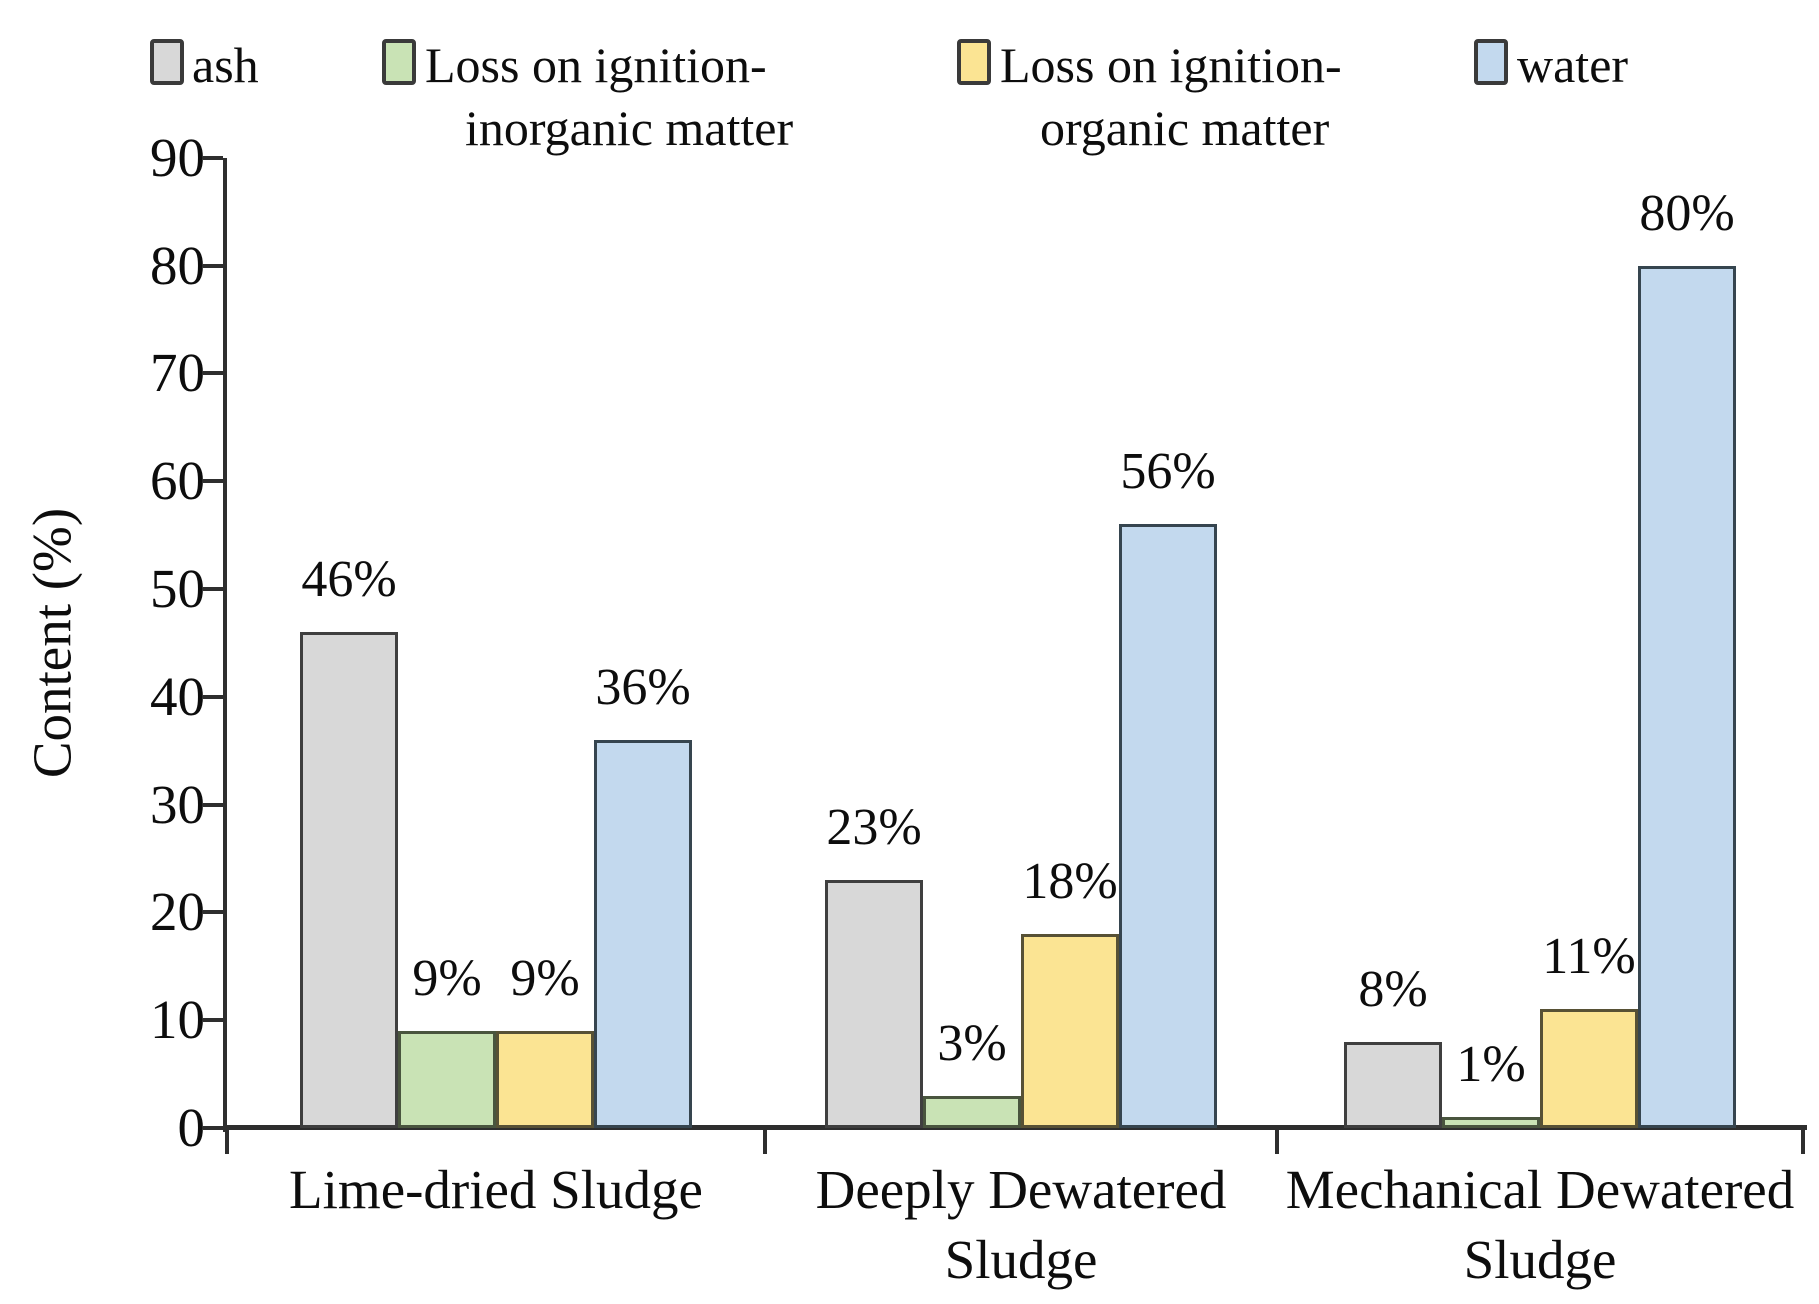 The height and width of the screenshot is (1304, 1819). Describe the element at coordinates (1589, 957) in the screenshot. I see `bar-value-label: 11%` at that location.